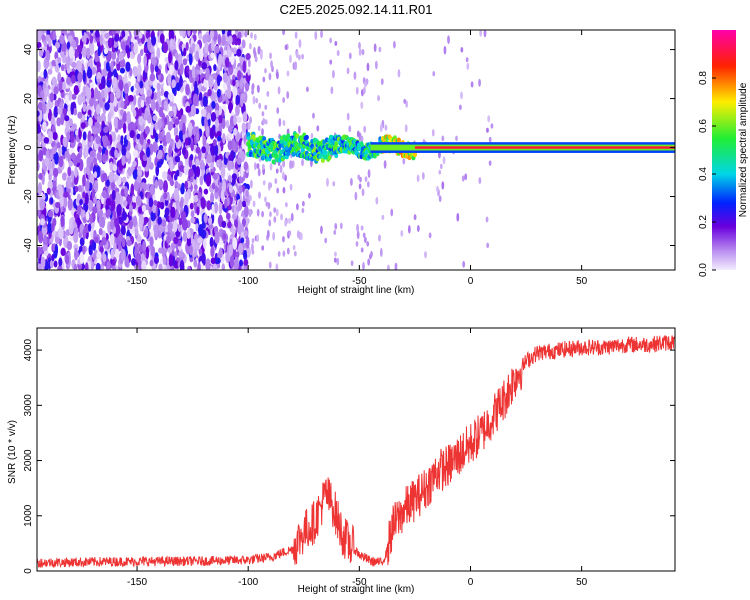 This screenshot has width=750, height=600. I want to click on snr-x-label: Height of straight line (km), so click(356, 589).